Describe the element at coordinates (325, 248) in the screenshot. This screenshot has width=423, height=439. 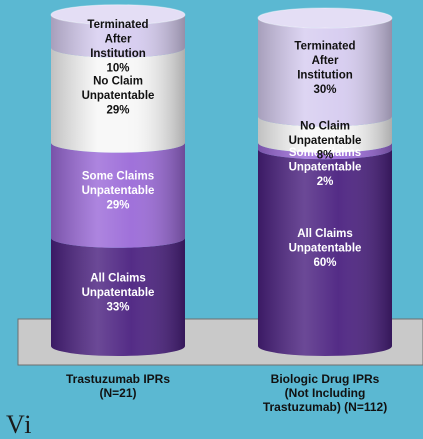
I see `segment-label-1-0: All Claims Unpatentable 60%` at that location.